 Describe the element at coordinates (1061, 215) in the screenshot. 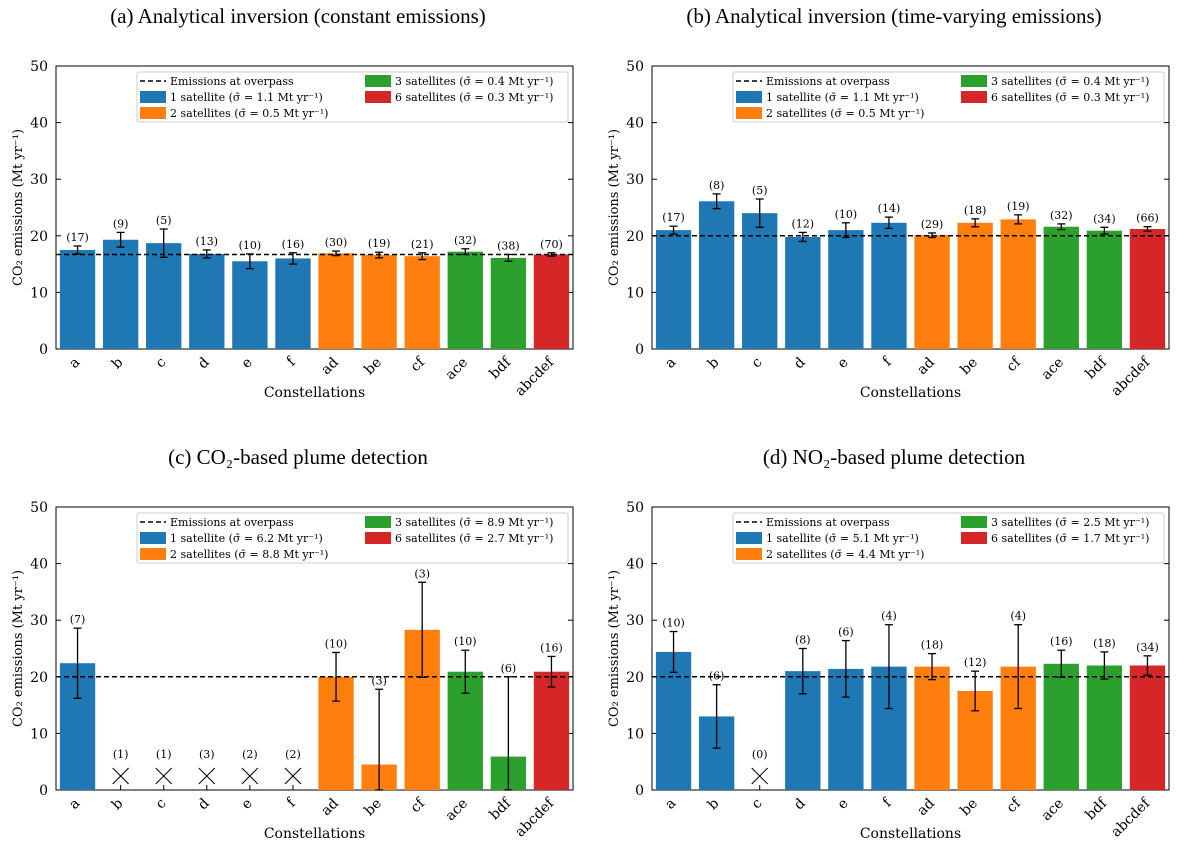

I see `count-label: (32)` at that location.